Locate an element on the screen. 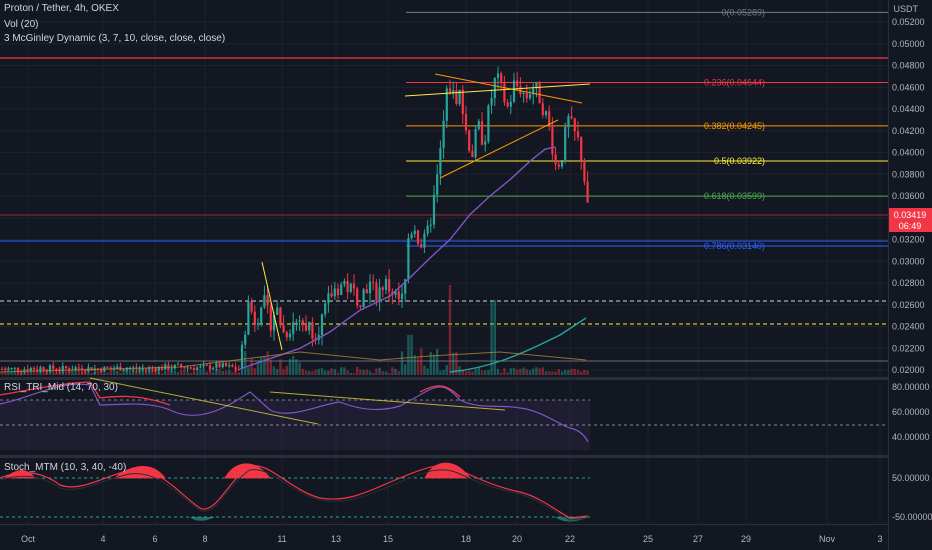 This screenshot has height=550, width=932. rsi-line is located at coordinates (294, 413).